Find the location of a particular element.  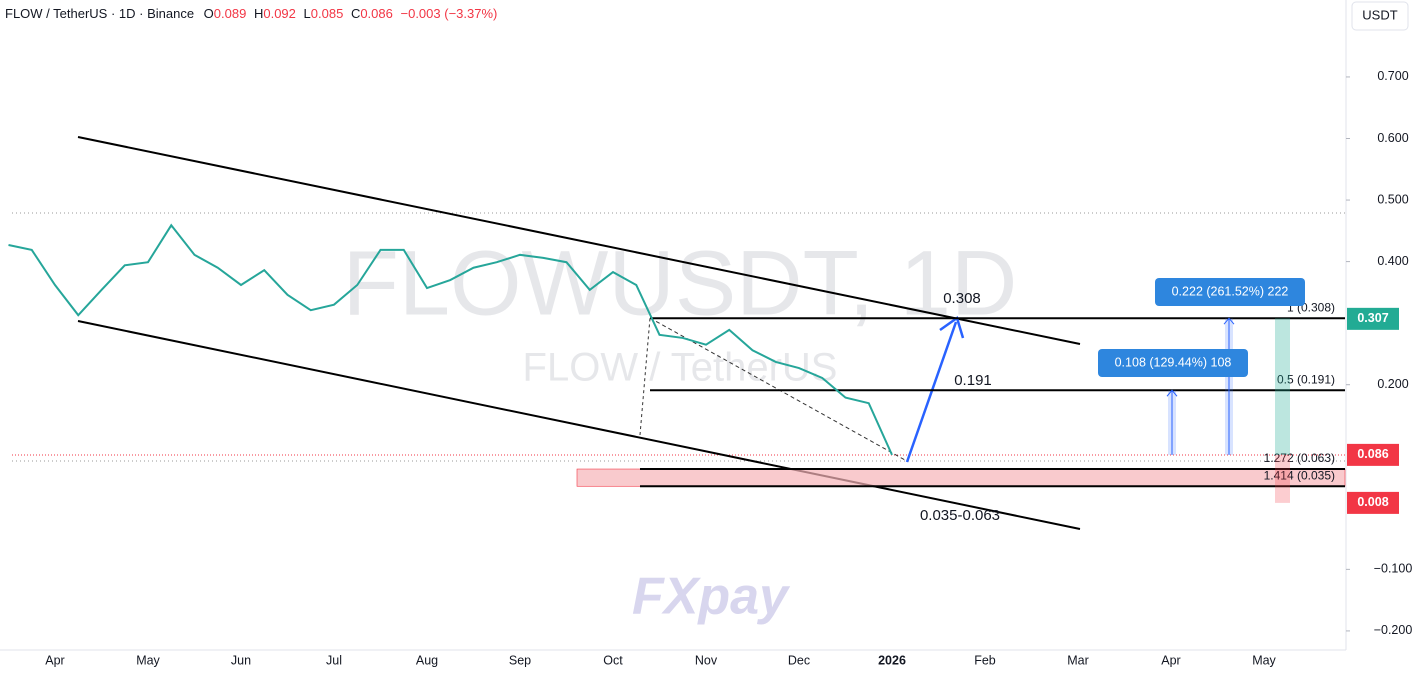

measure-label: 0.108 (129.44%) 108 is located at coordinates (1173, 362).